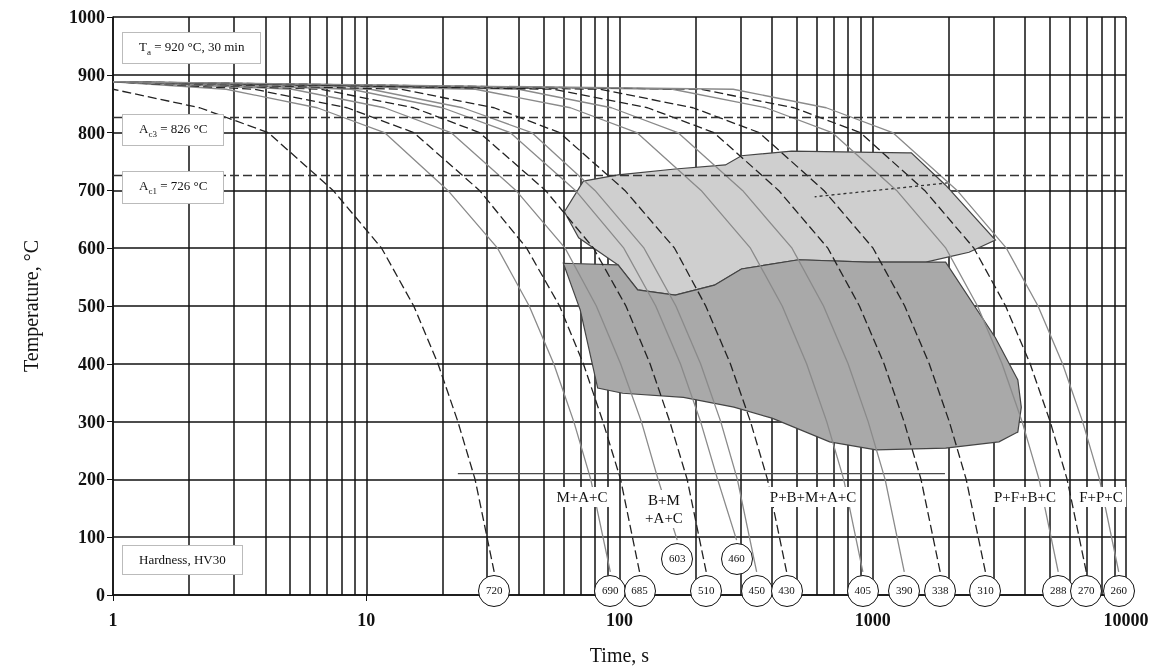 This screenshot has width=1155, height=671. What do you see at coordinates (677, 559) in the screenshot?
I see `annotation: 603` at bounding box center [677, 559].